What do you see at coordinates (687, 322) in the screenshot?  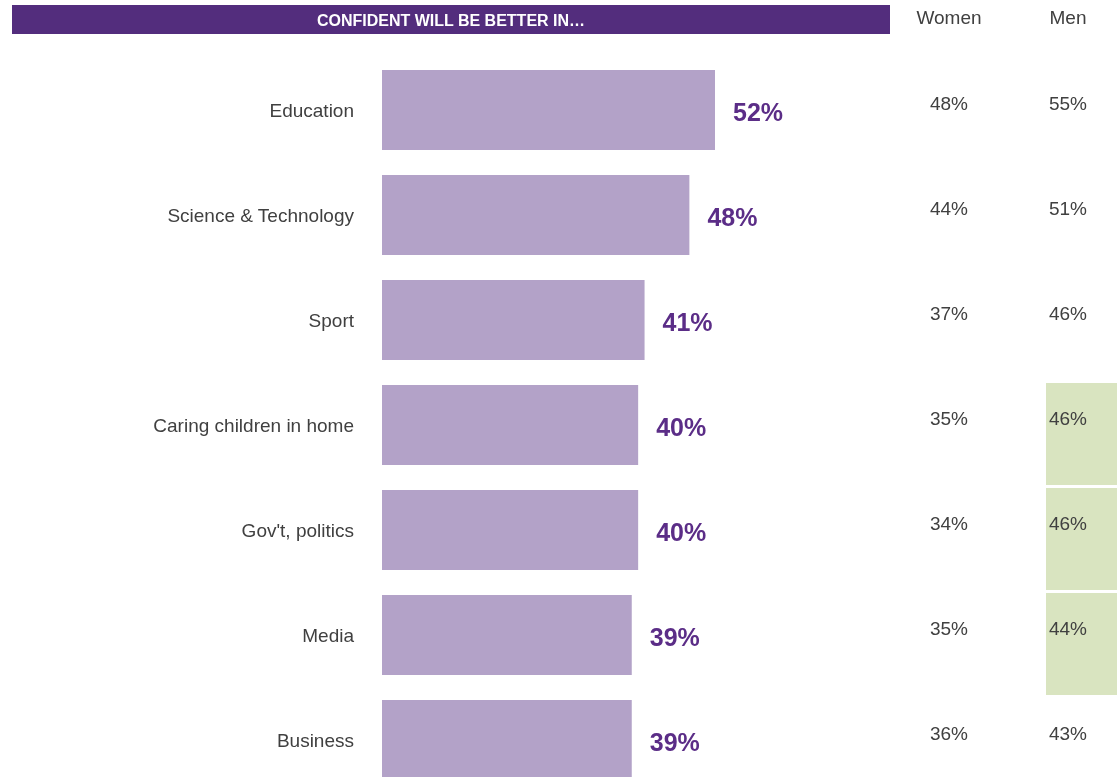 I see `data-label: 41%` at bounding box center [687, 322].